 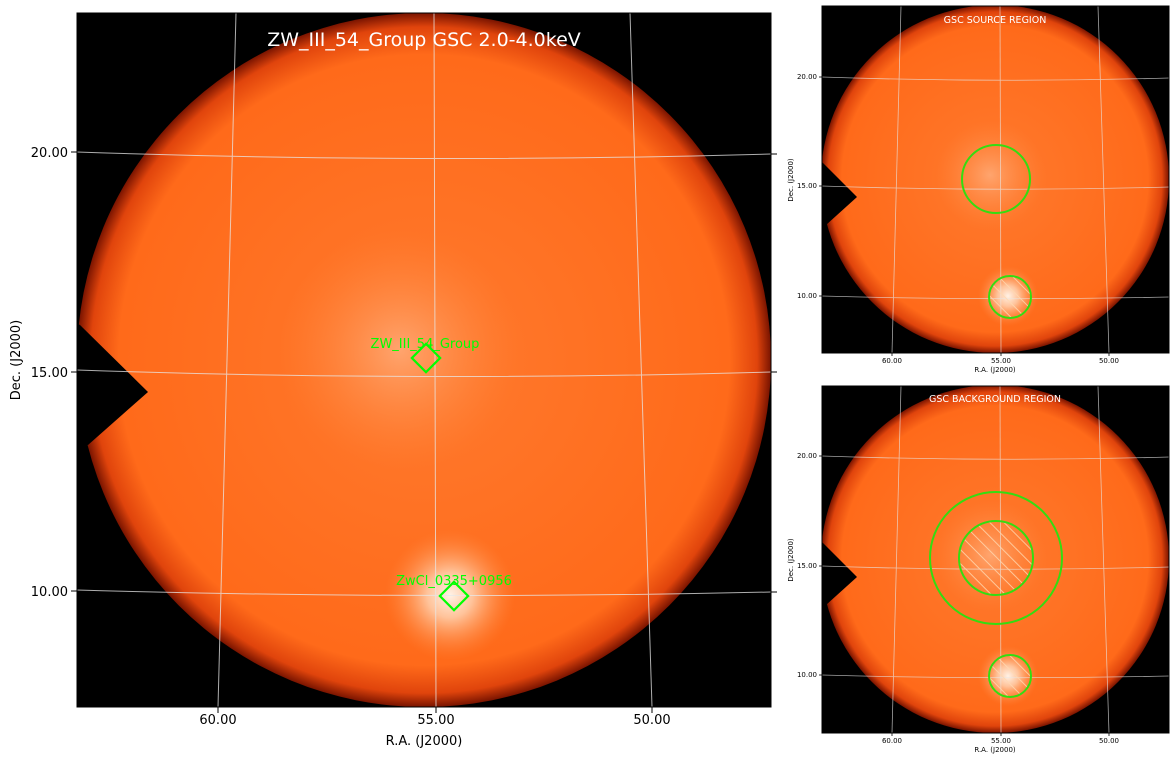 I want to click on source-marker-cluster, so click(x=454, y=596).